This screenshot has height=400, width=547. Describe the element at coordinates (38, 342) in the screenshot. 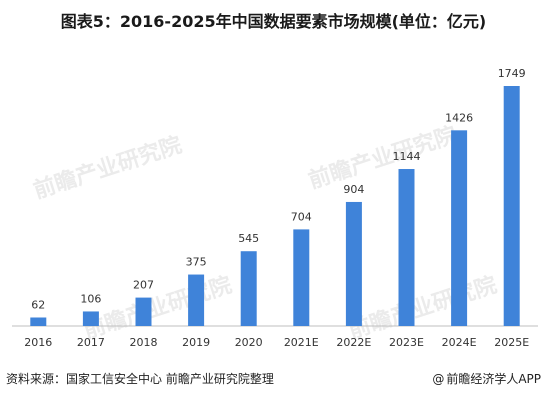

I see `x-tick-label: 2016` at that location.